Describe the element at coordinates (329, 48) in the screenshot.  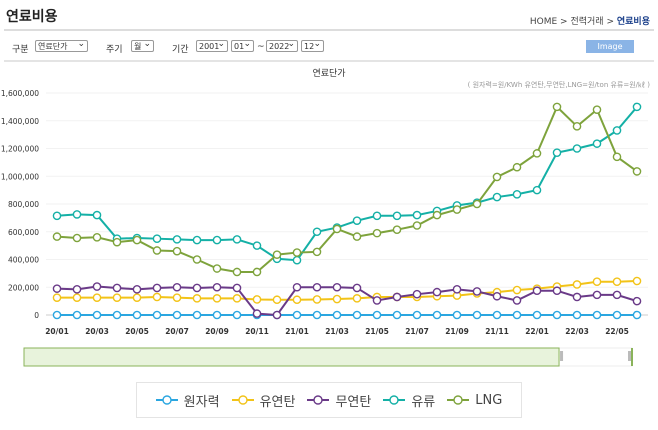
I see `filter-bar: 구분 연료단가 주기 월 기간 2001 01 ~ 2022 12 Image` at that location.